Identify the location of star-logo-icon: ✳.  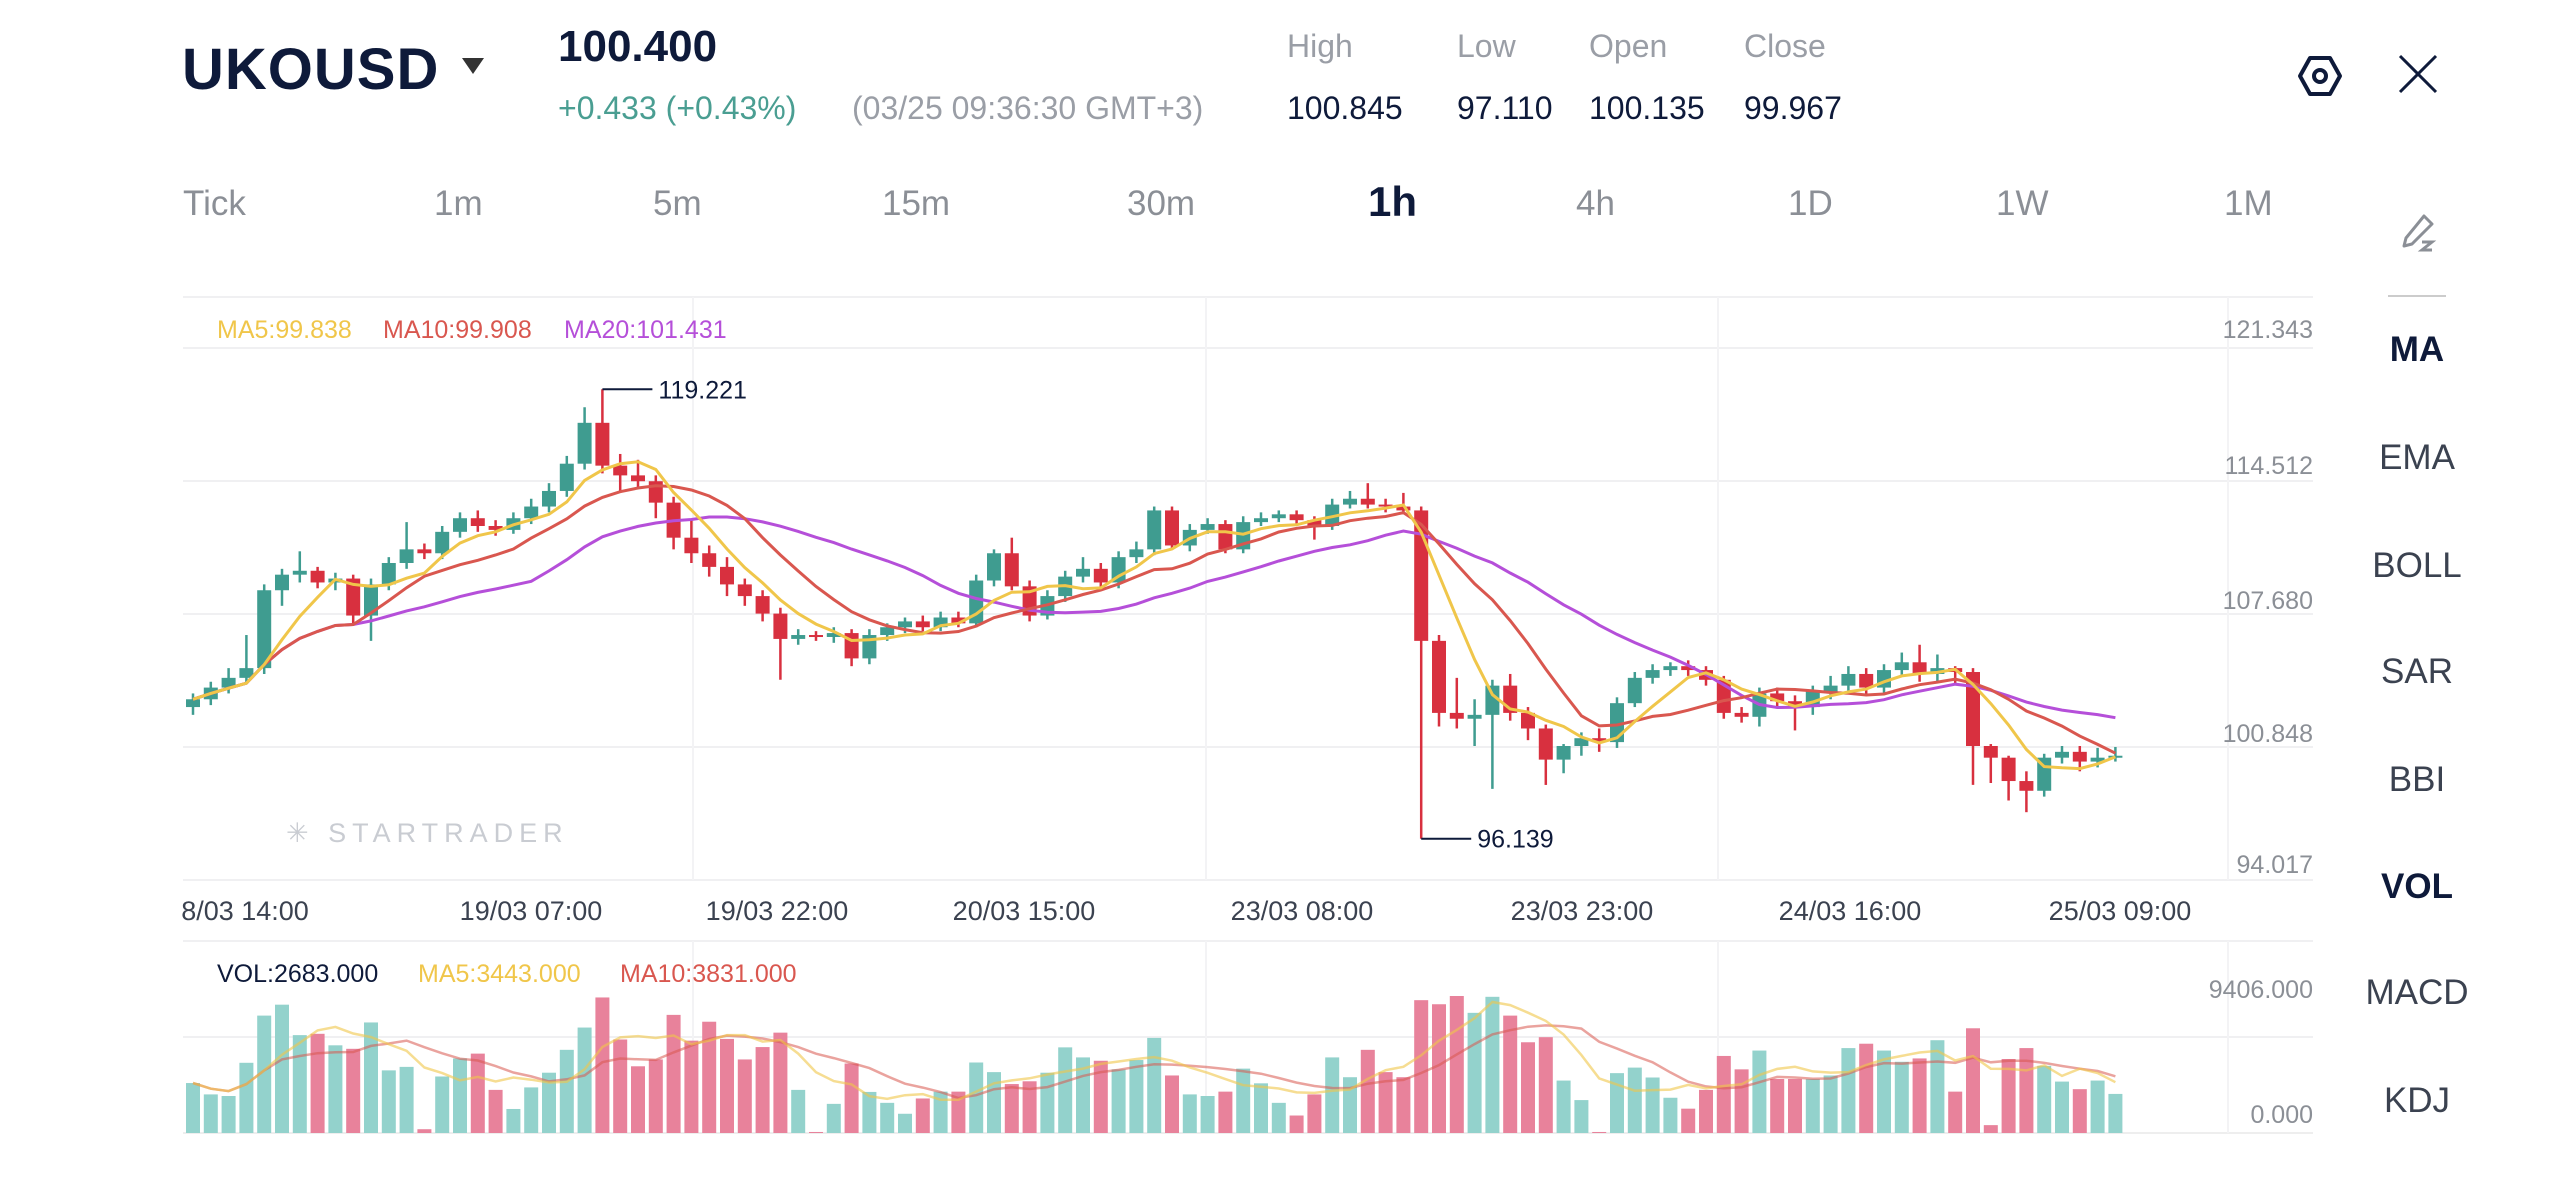
(307, 833).